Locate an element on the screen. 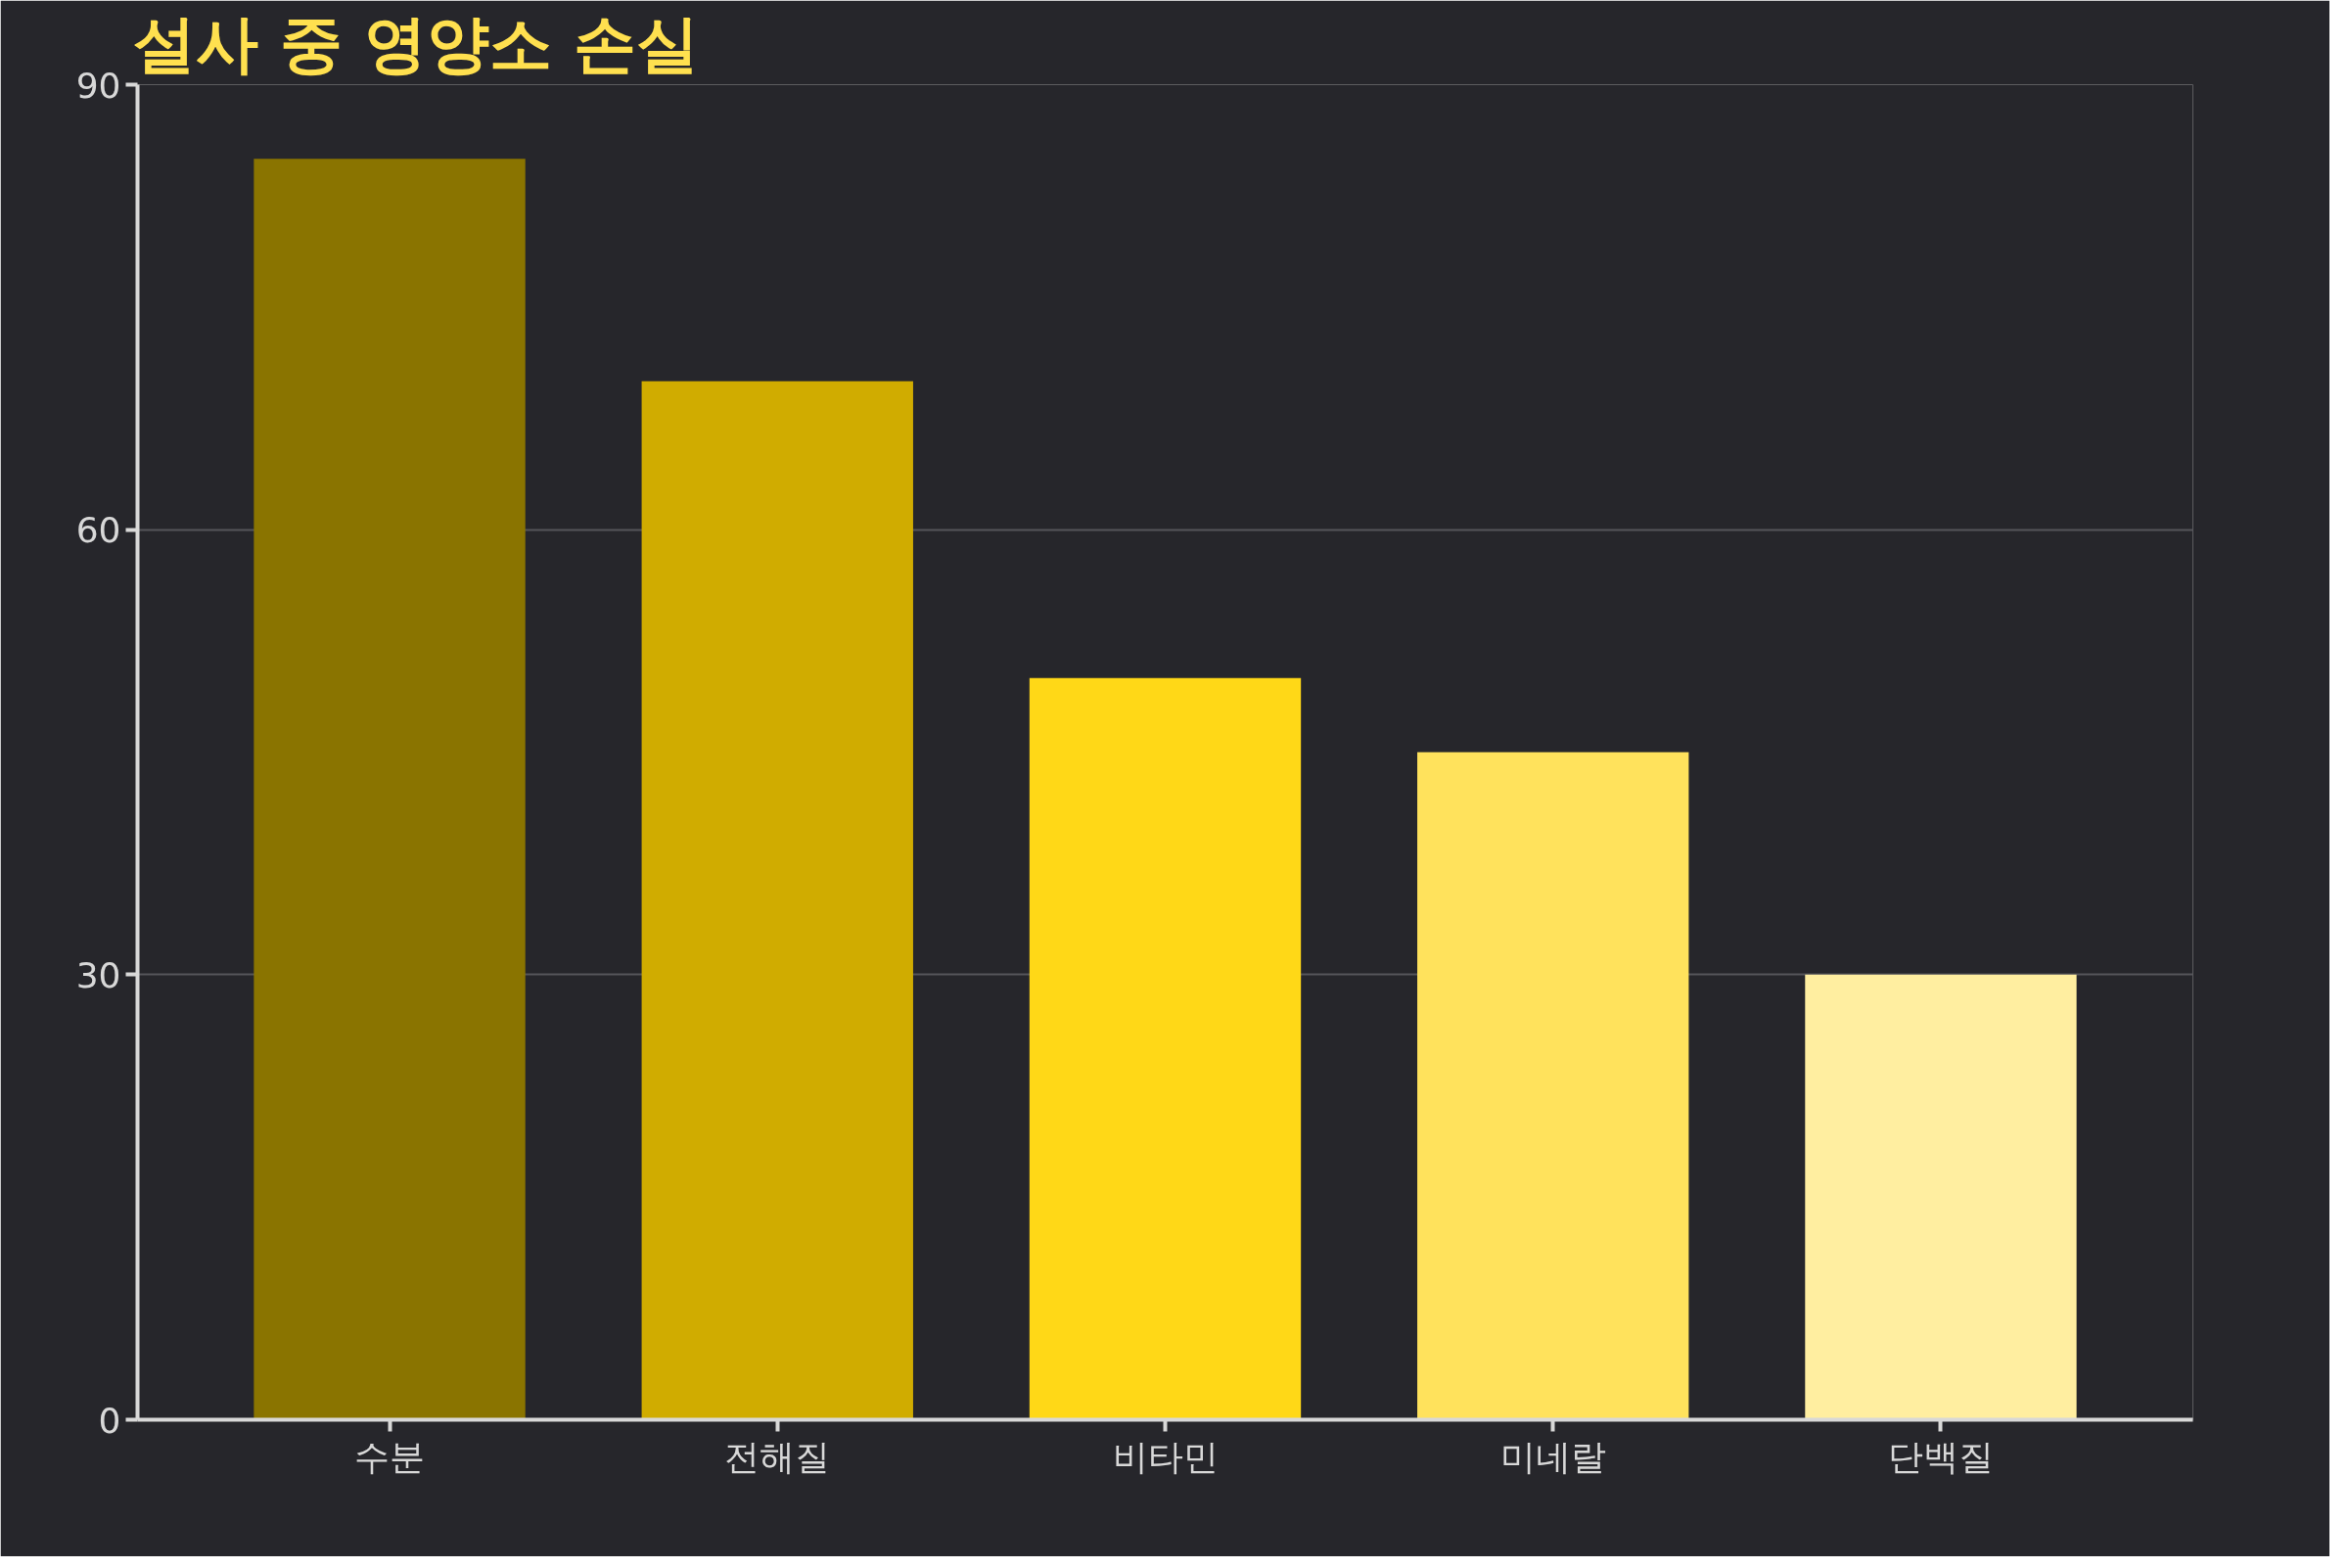 The width and height of the screenshot is (2349, 1568). x-tick-label: 비타민 is located at coordinates (1166, 1456).